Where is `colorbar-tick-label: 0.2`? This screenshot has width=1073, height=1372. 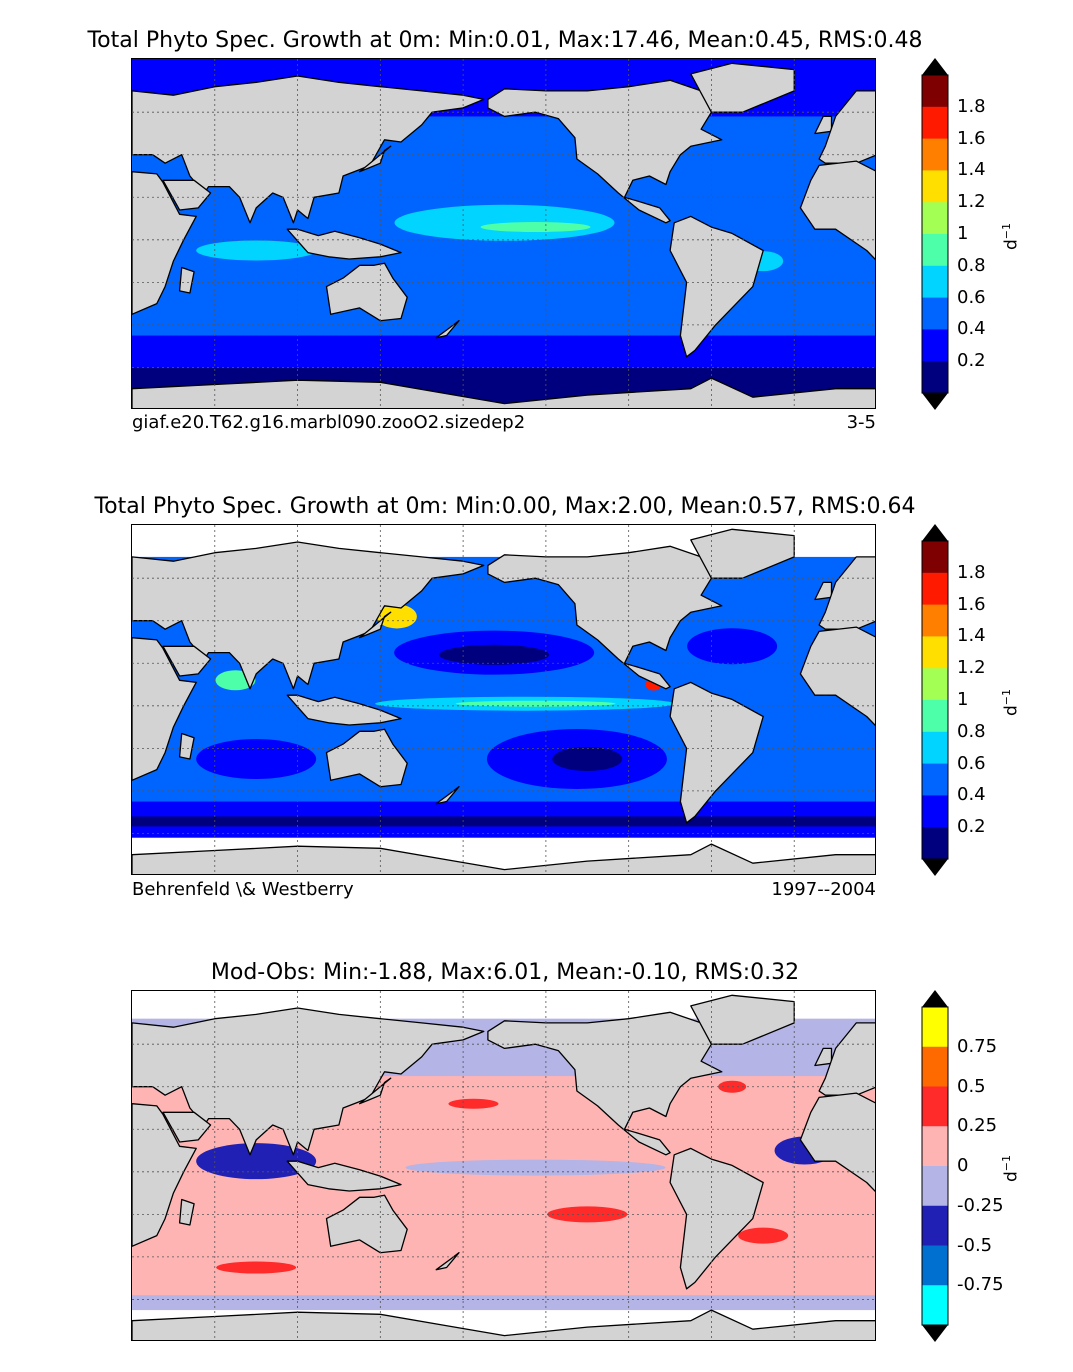 colorbar-tick-label: 0.2 is located at coordinates (971, 827).